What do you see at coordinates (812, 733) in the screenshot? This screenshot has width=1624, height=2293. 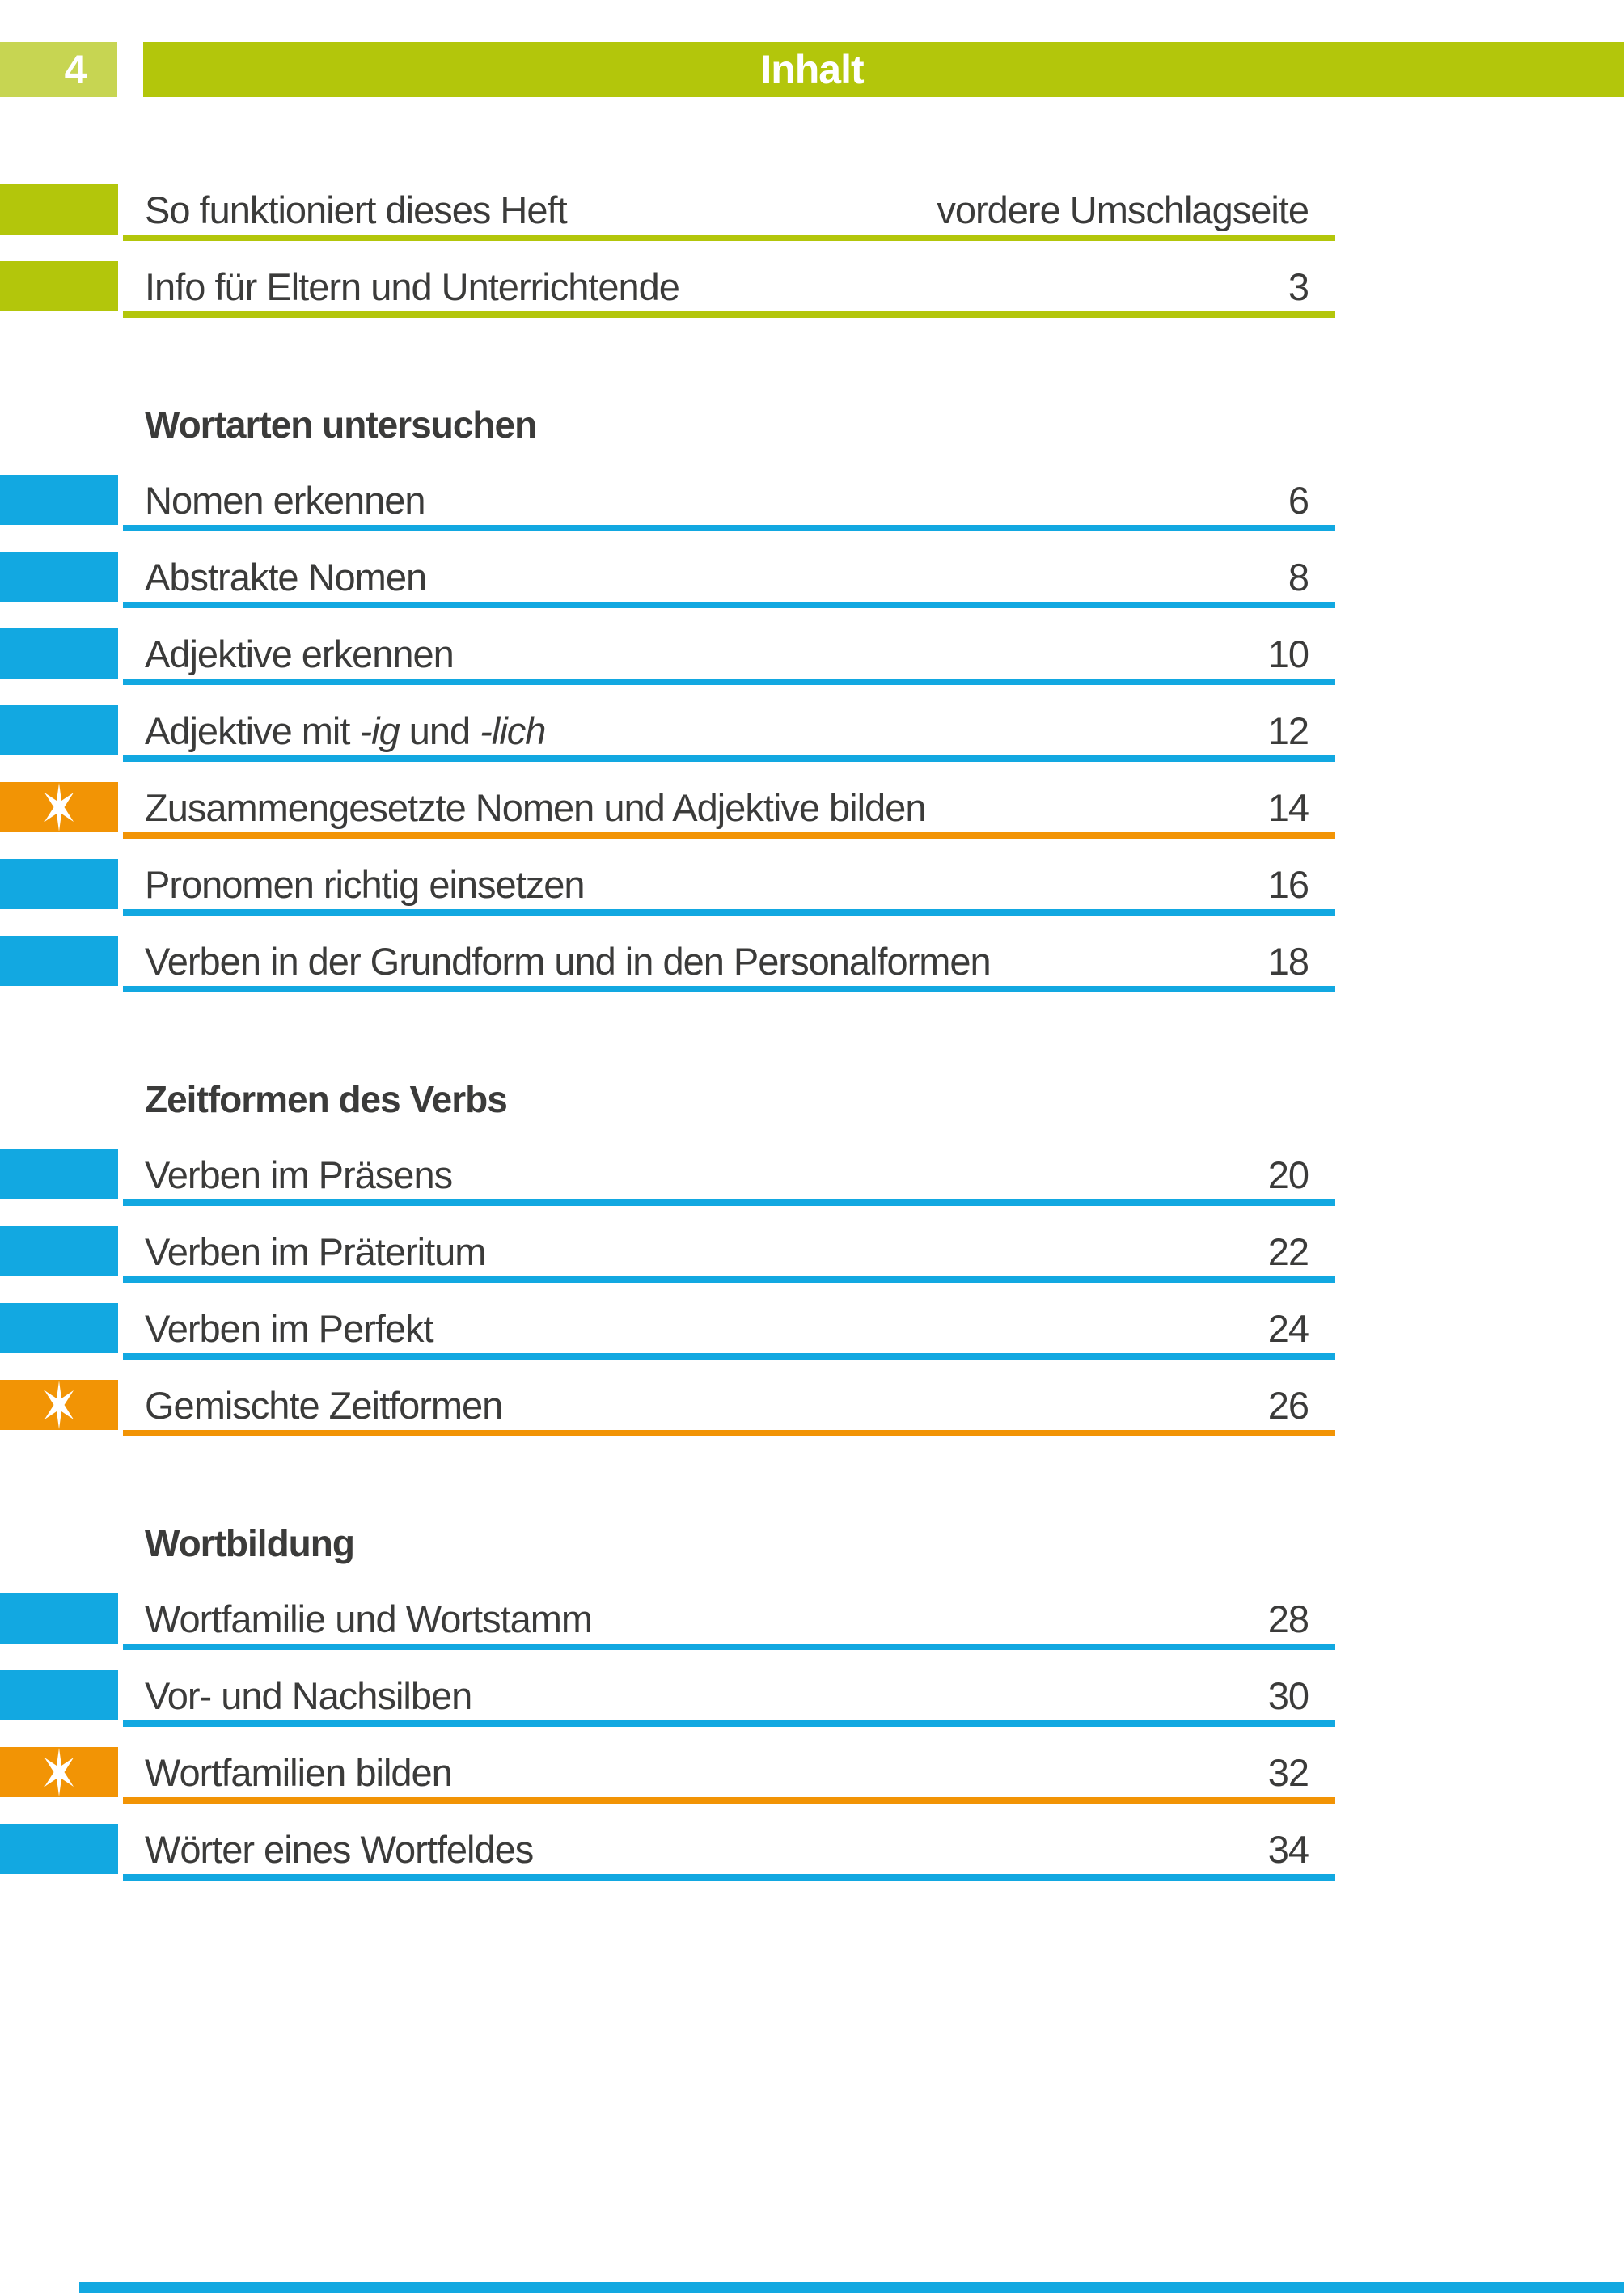 I see `toc-row: Adjektive mit -ig und -lich 12` at bounding box center [812, 733].